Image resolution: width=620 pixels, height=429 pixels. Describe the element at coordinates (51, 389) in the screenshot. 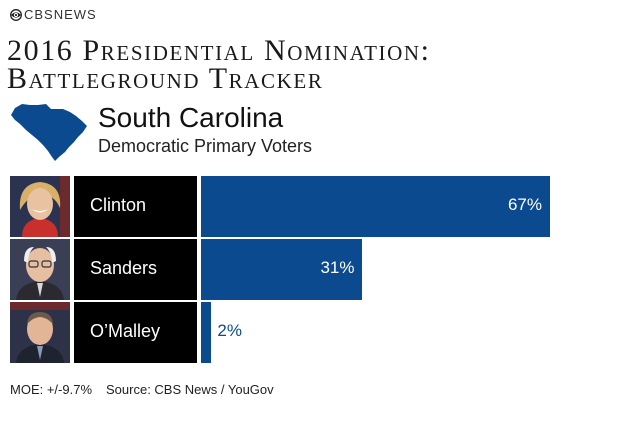

I see `margin-of-error: MOE: +/-9.7%` at that location.